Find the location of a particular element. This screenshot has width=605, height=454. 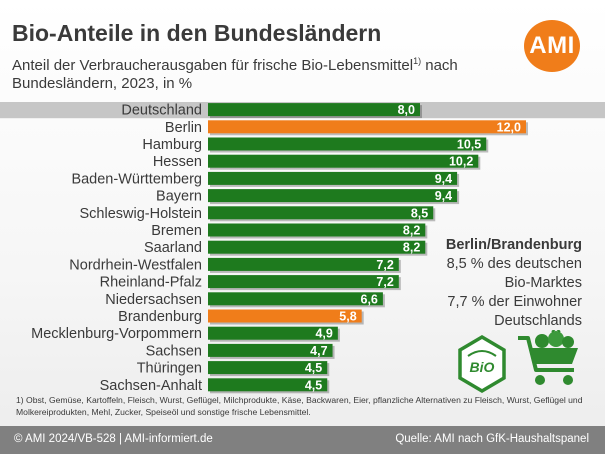

category-label-saarland: Saarland is located at coordinates (173, 248).